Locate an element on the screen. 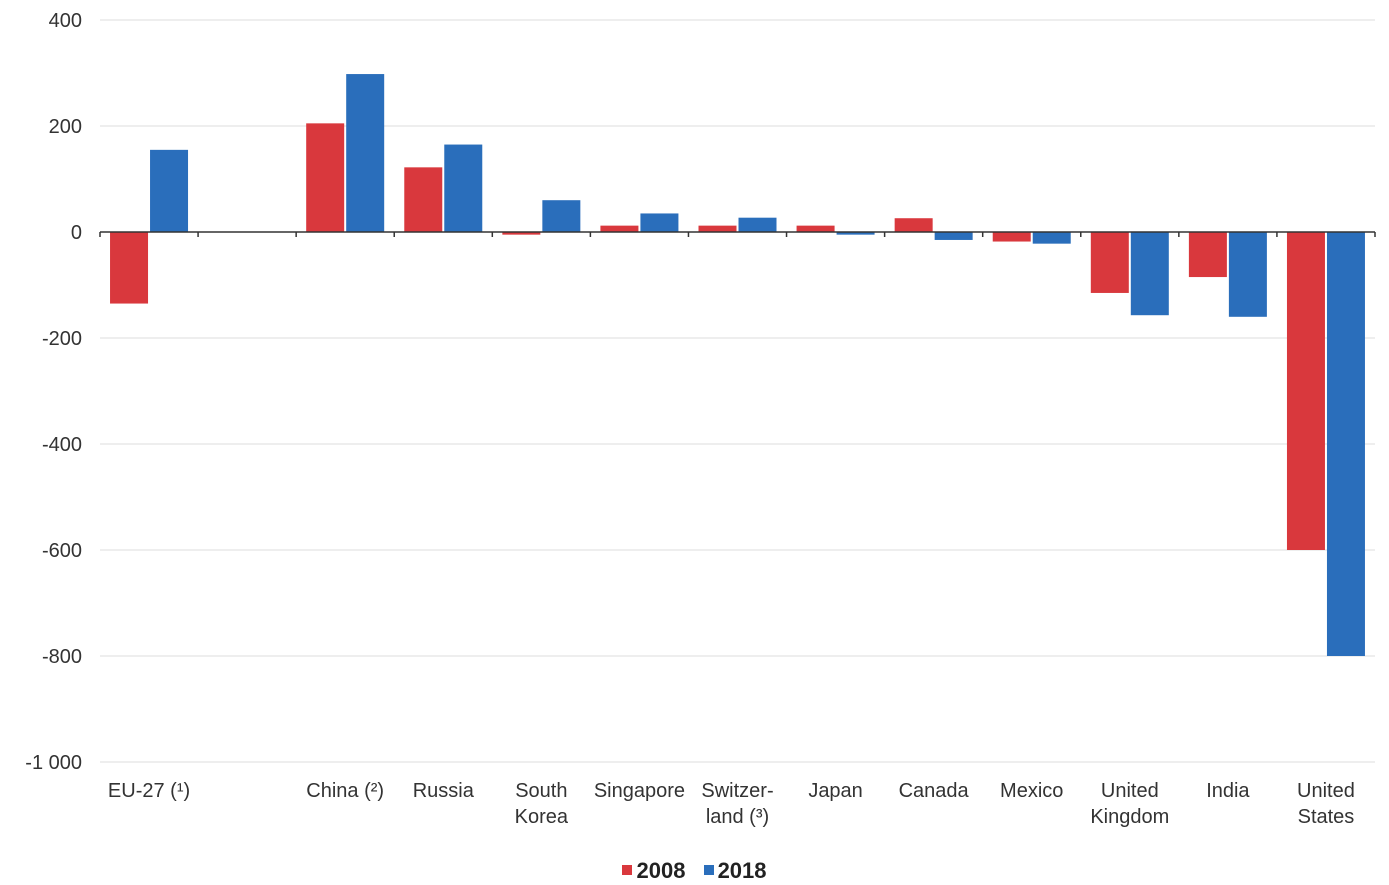 This screenshot has height=885, width=1389. category-label: Japan is located at coordinates (835, 791).